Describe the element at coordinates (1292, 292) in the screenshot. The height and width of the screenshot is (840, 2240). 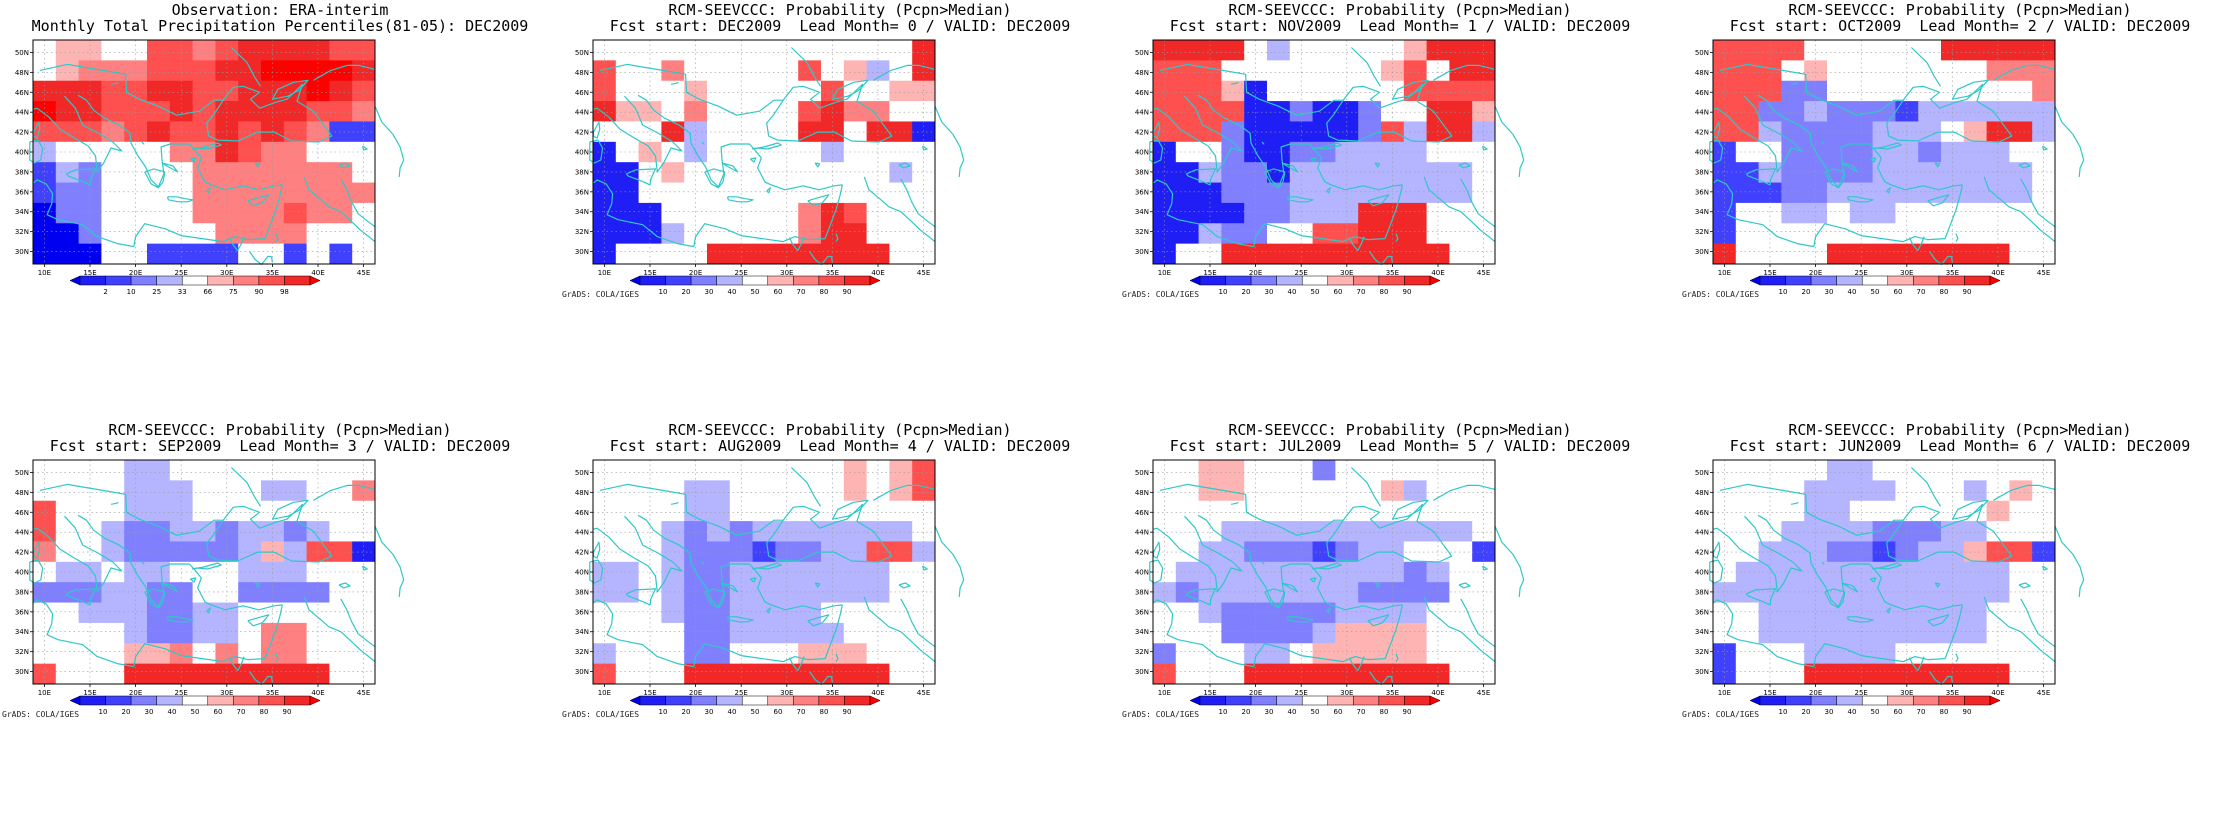
I see `colorbar-label: 40` at that location.